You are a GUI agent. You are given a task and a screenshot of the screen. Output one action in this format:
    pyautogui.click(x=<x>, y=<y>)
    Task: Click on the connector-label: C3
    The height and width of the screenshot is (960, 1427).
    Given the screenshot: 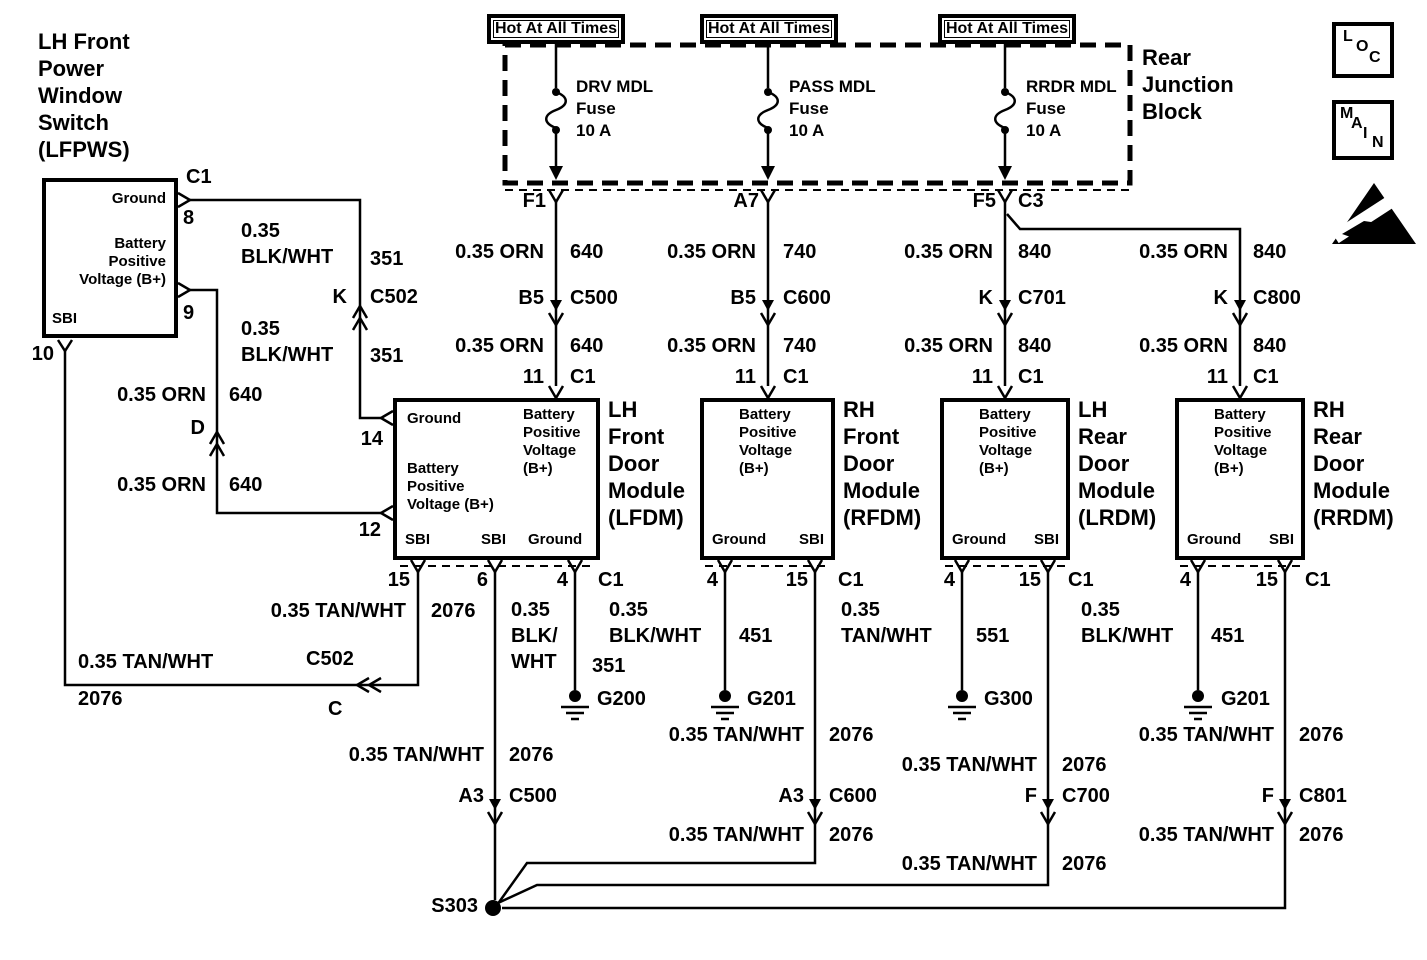 What is the action you would take?
    pyautogui.click(x=1031, y=201)
    